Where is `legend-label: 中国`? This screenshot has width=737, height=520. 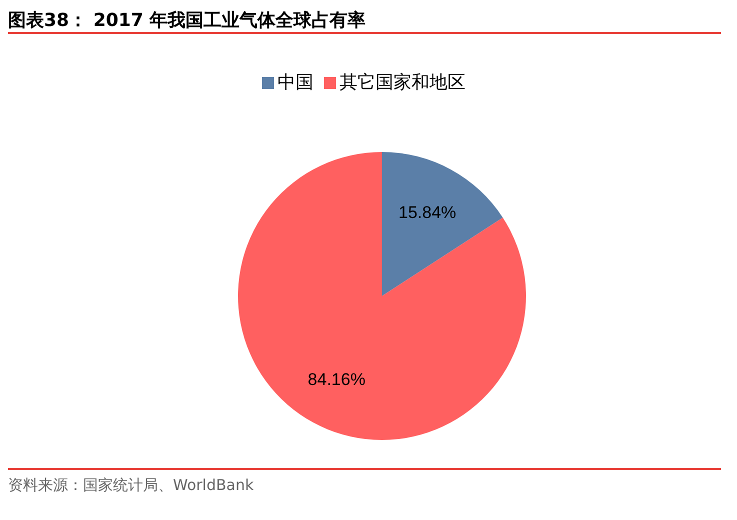
legend-label: 中国 is located at coordinates (296, 82).